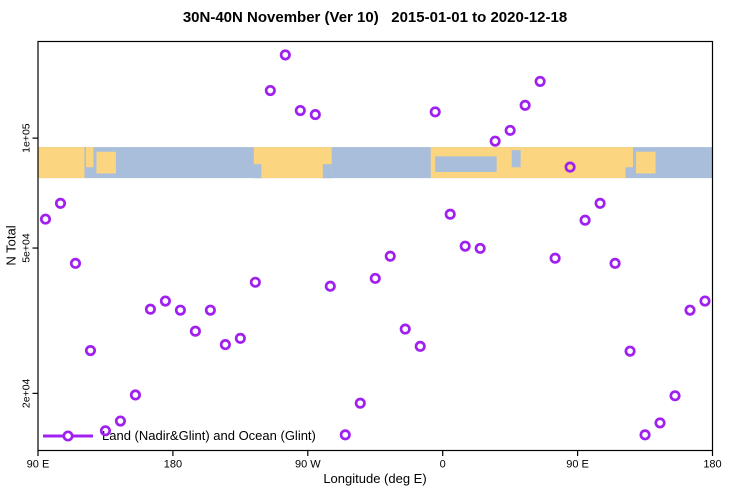  I want to click on map-strip-ocean-na-west-coast, so click(257, 171).